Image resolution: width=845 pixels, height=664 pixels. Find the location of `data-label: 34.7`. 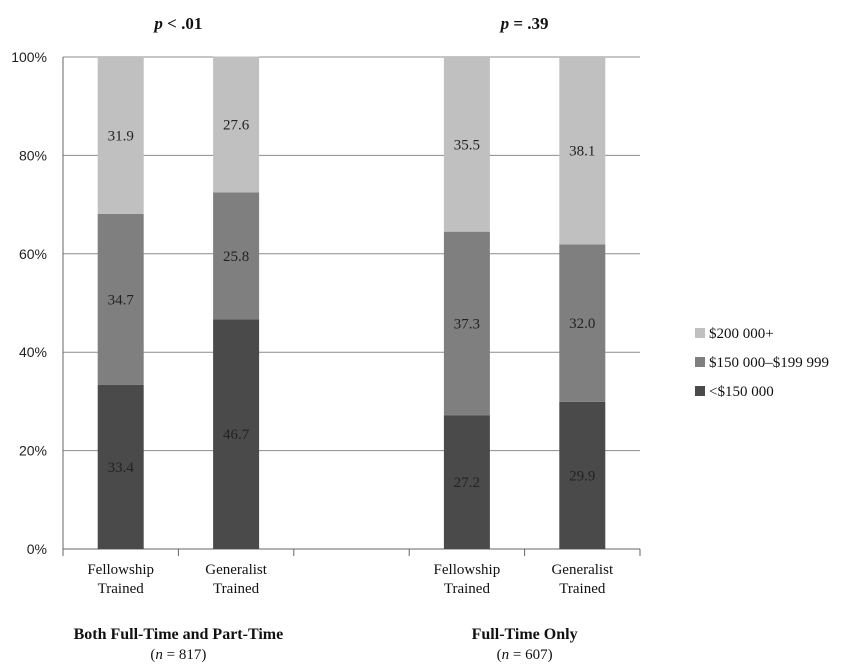

data-label: 34.7 is located at coordinates (121, 300).